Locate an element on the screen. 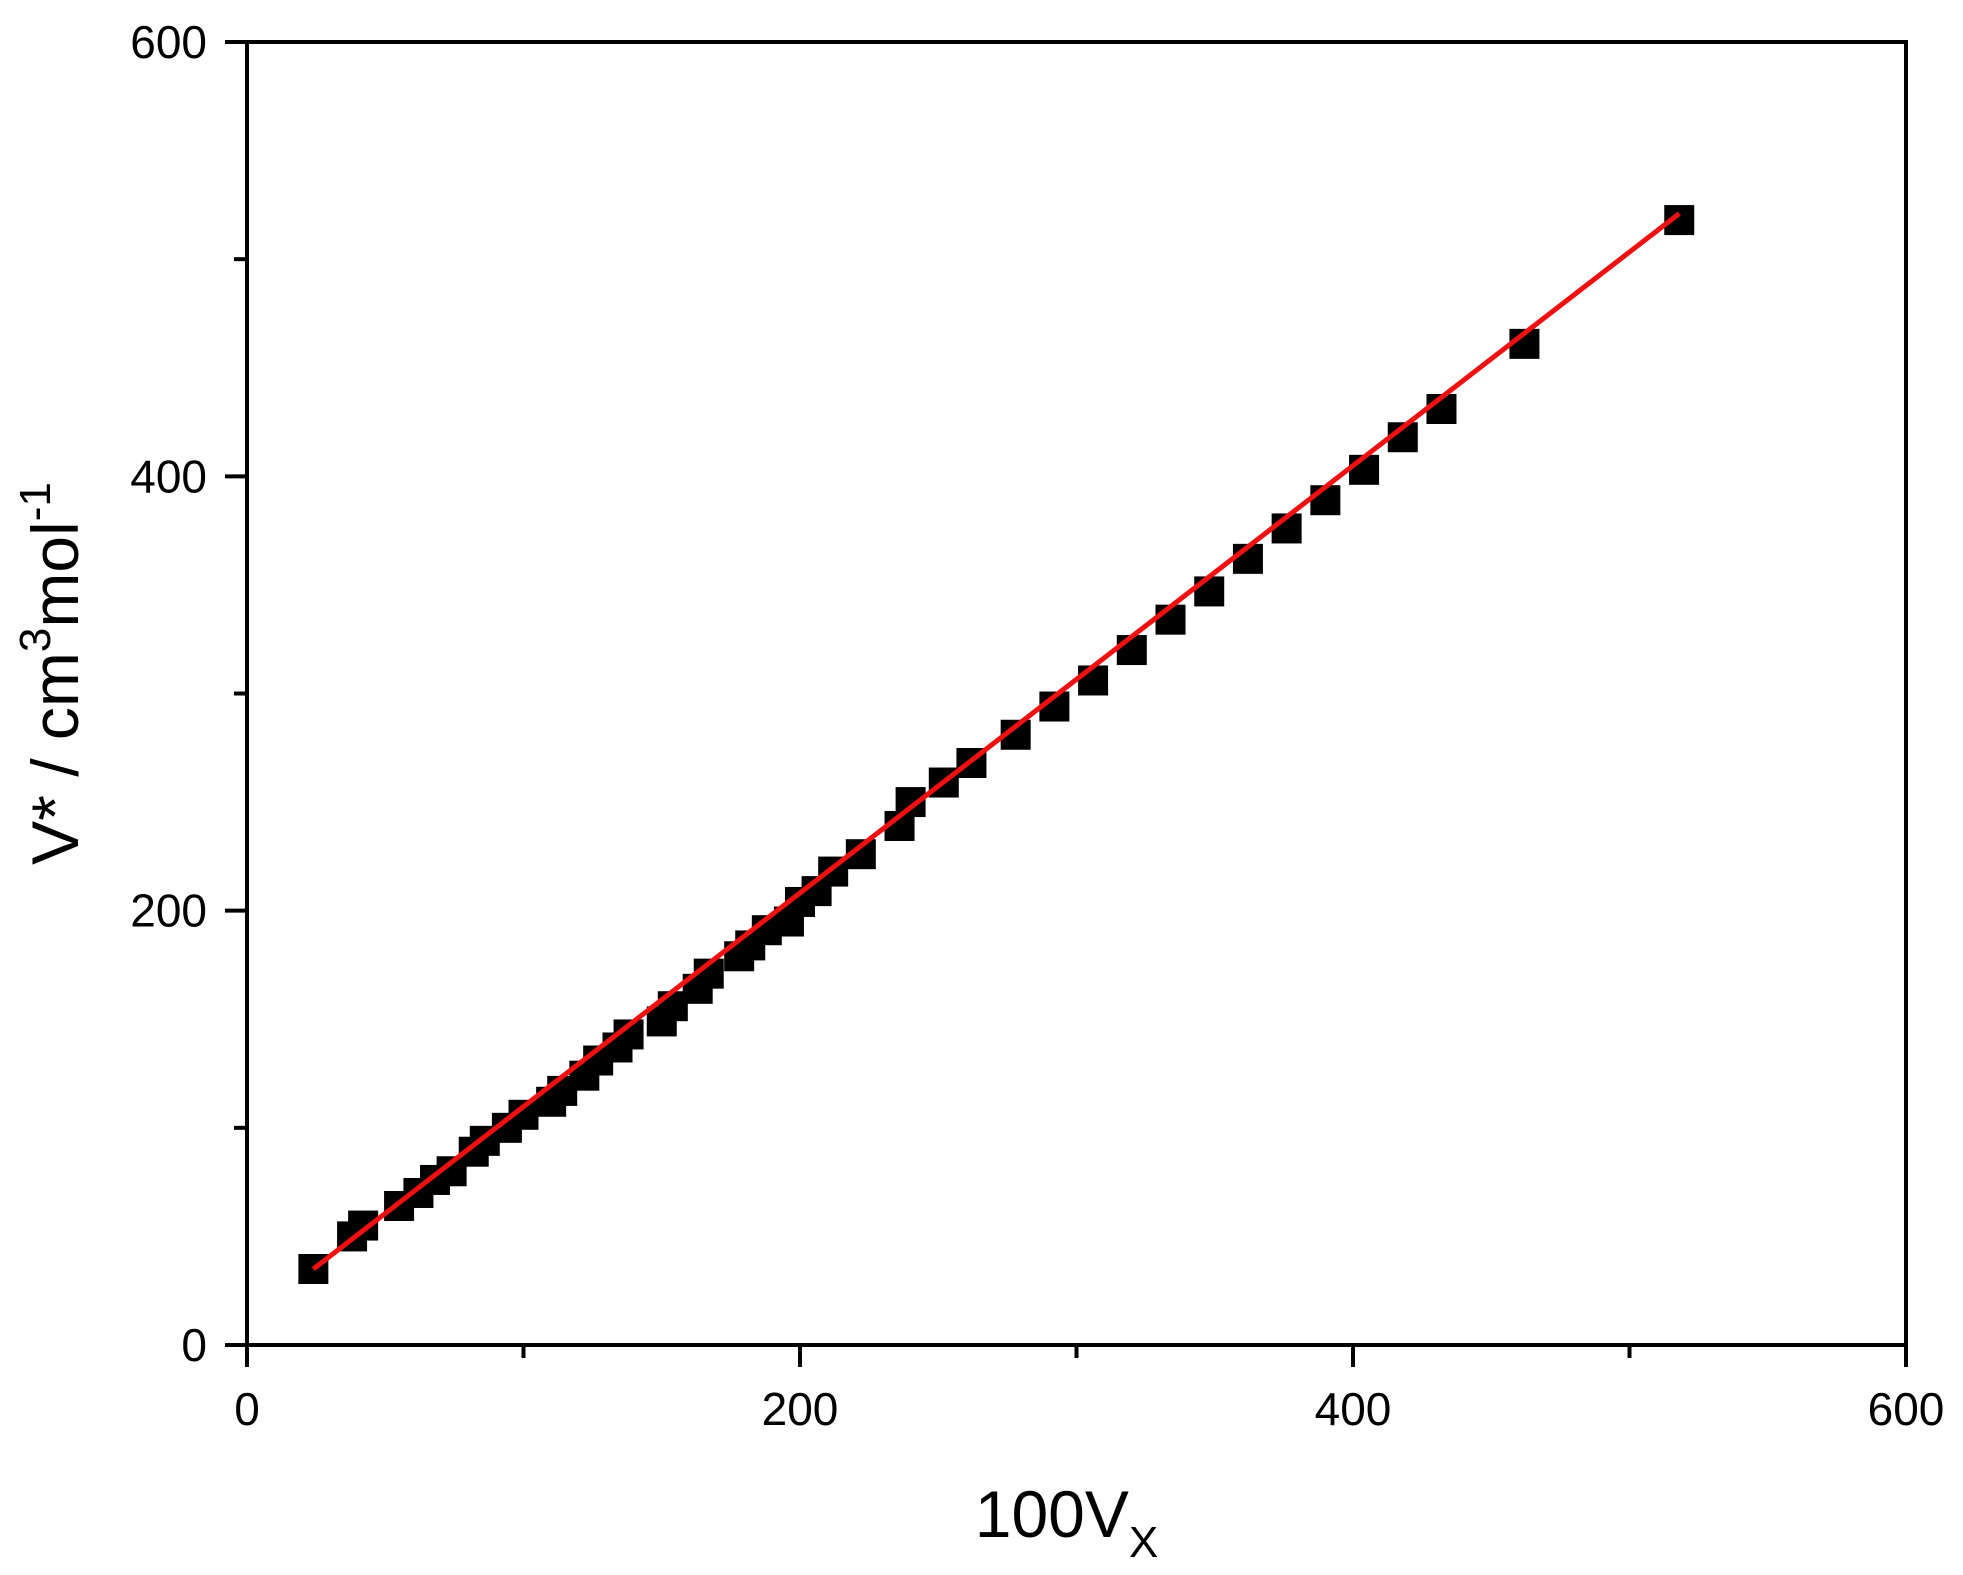 This screenshot has width=1963, height=1575. x-axis-title: 100VX is located at coordinates (1067, 1522).